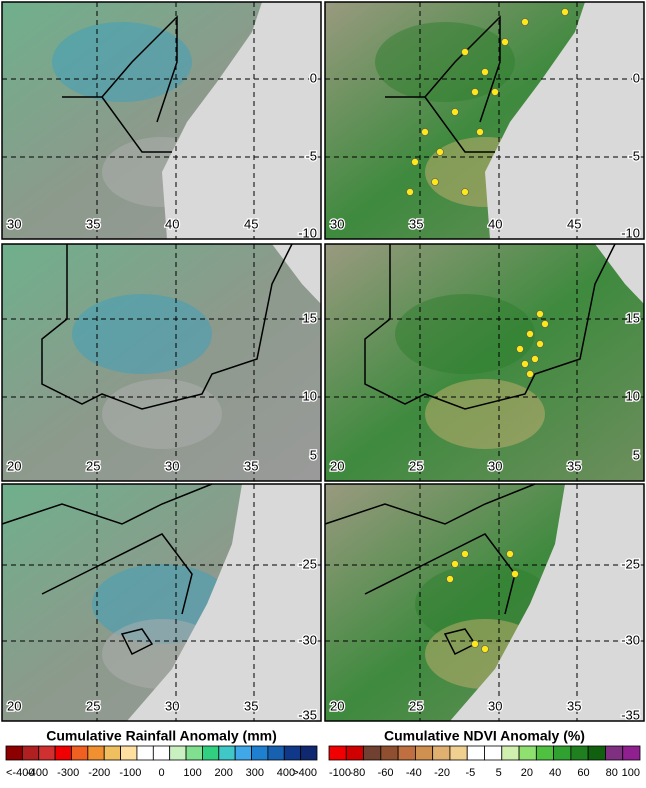 Image resolution: width=646 pixels, height=788 pixels. Describe the element at coordinates (255, 773) in the screenshot. I see `legend-label: 300` at that location.